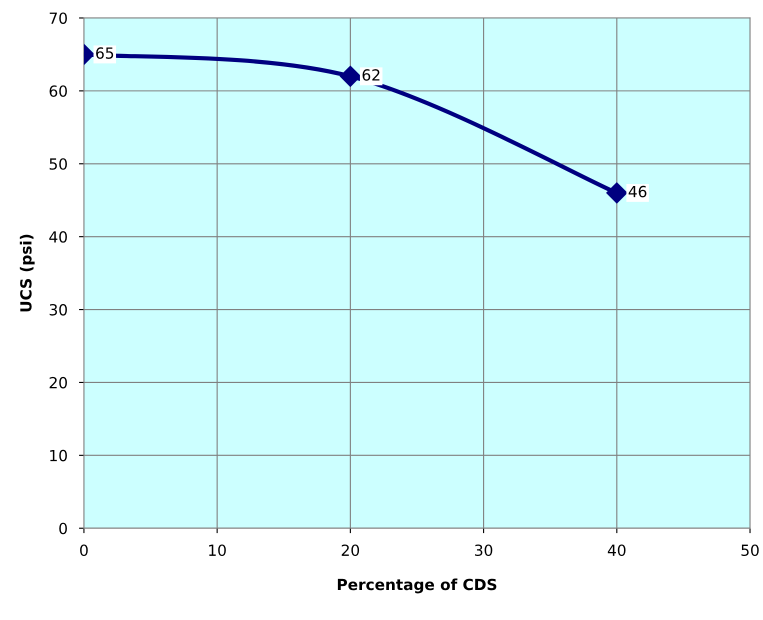 The height and width of the screenshot is (620, 763). I want to click on y-tick-label: 40, so click(58, 237).